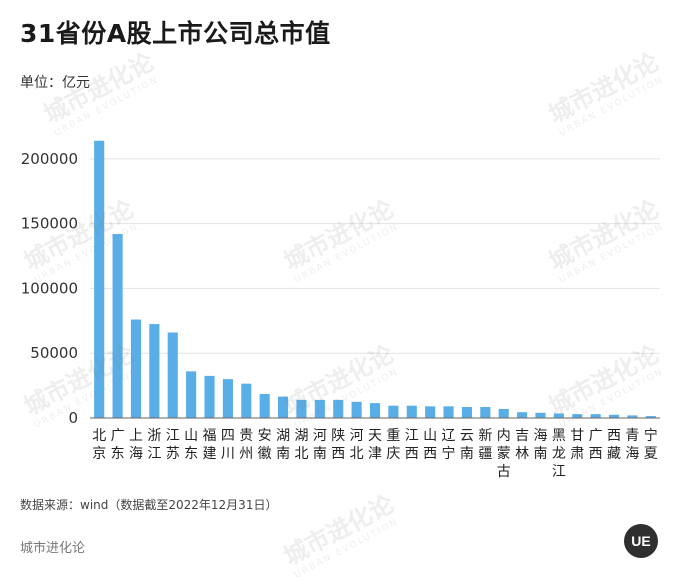 The image size is (685, 581). Describe the element at coordinates (54, 353) in the screenshot. I see `y-tick-label: 50000` at that location.